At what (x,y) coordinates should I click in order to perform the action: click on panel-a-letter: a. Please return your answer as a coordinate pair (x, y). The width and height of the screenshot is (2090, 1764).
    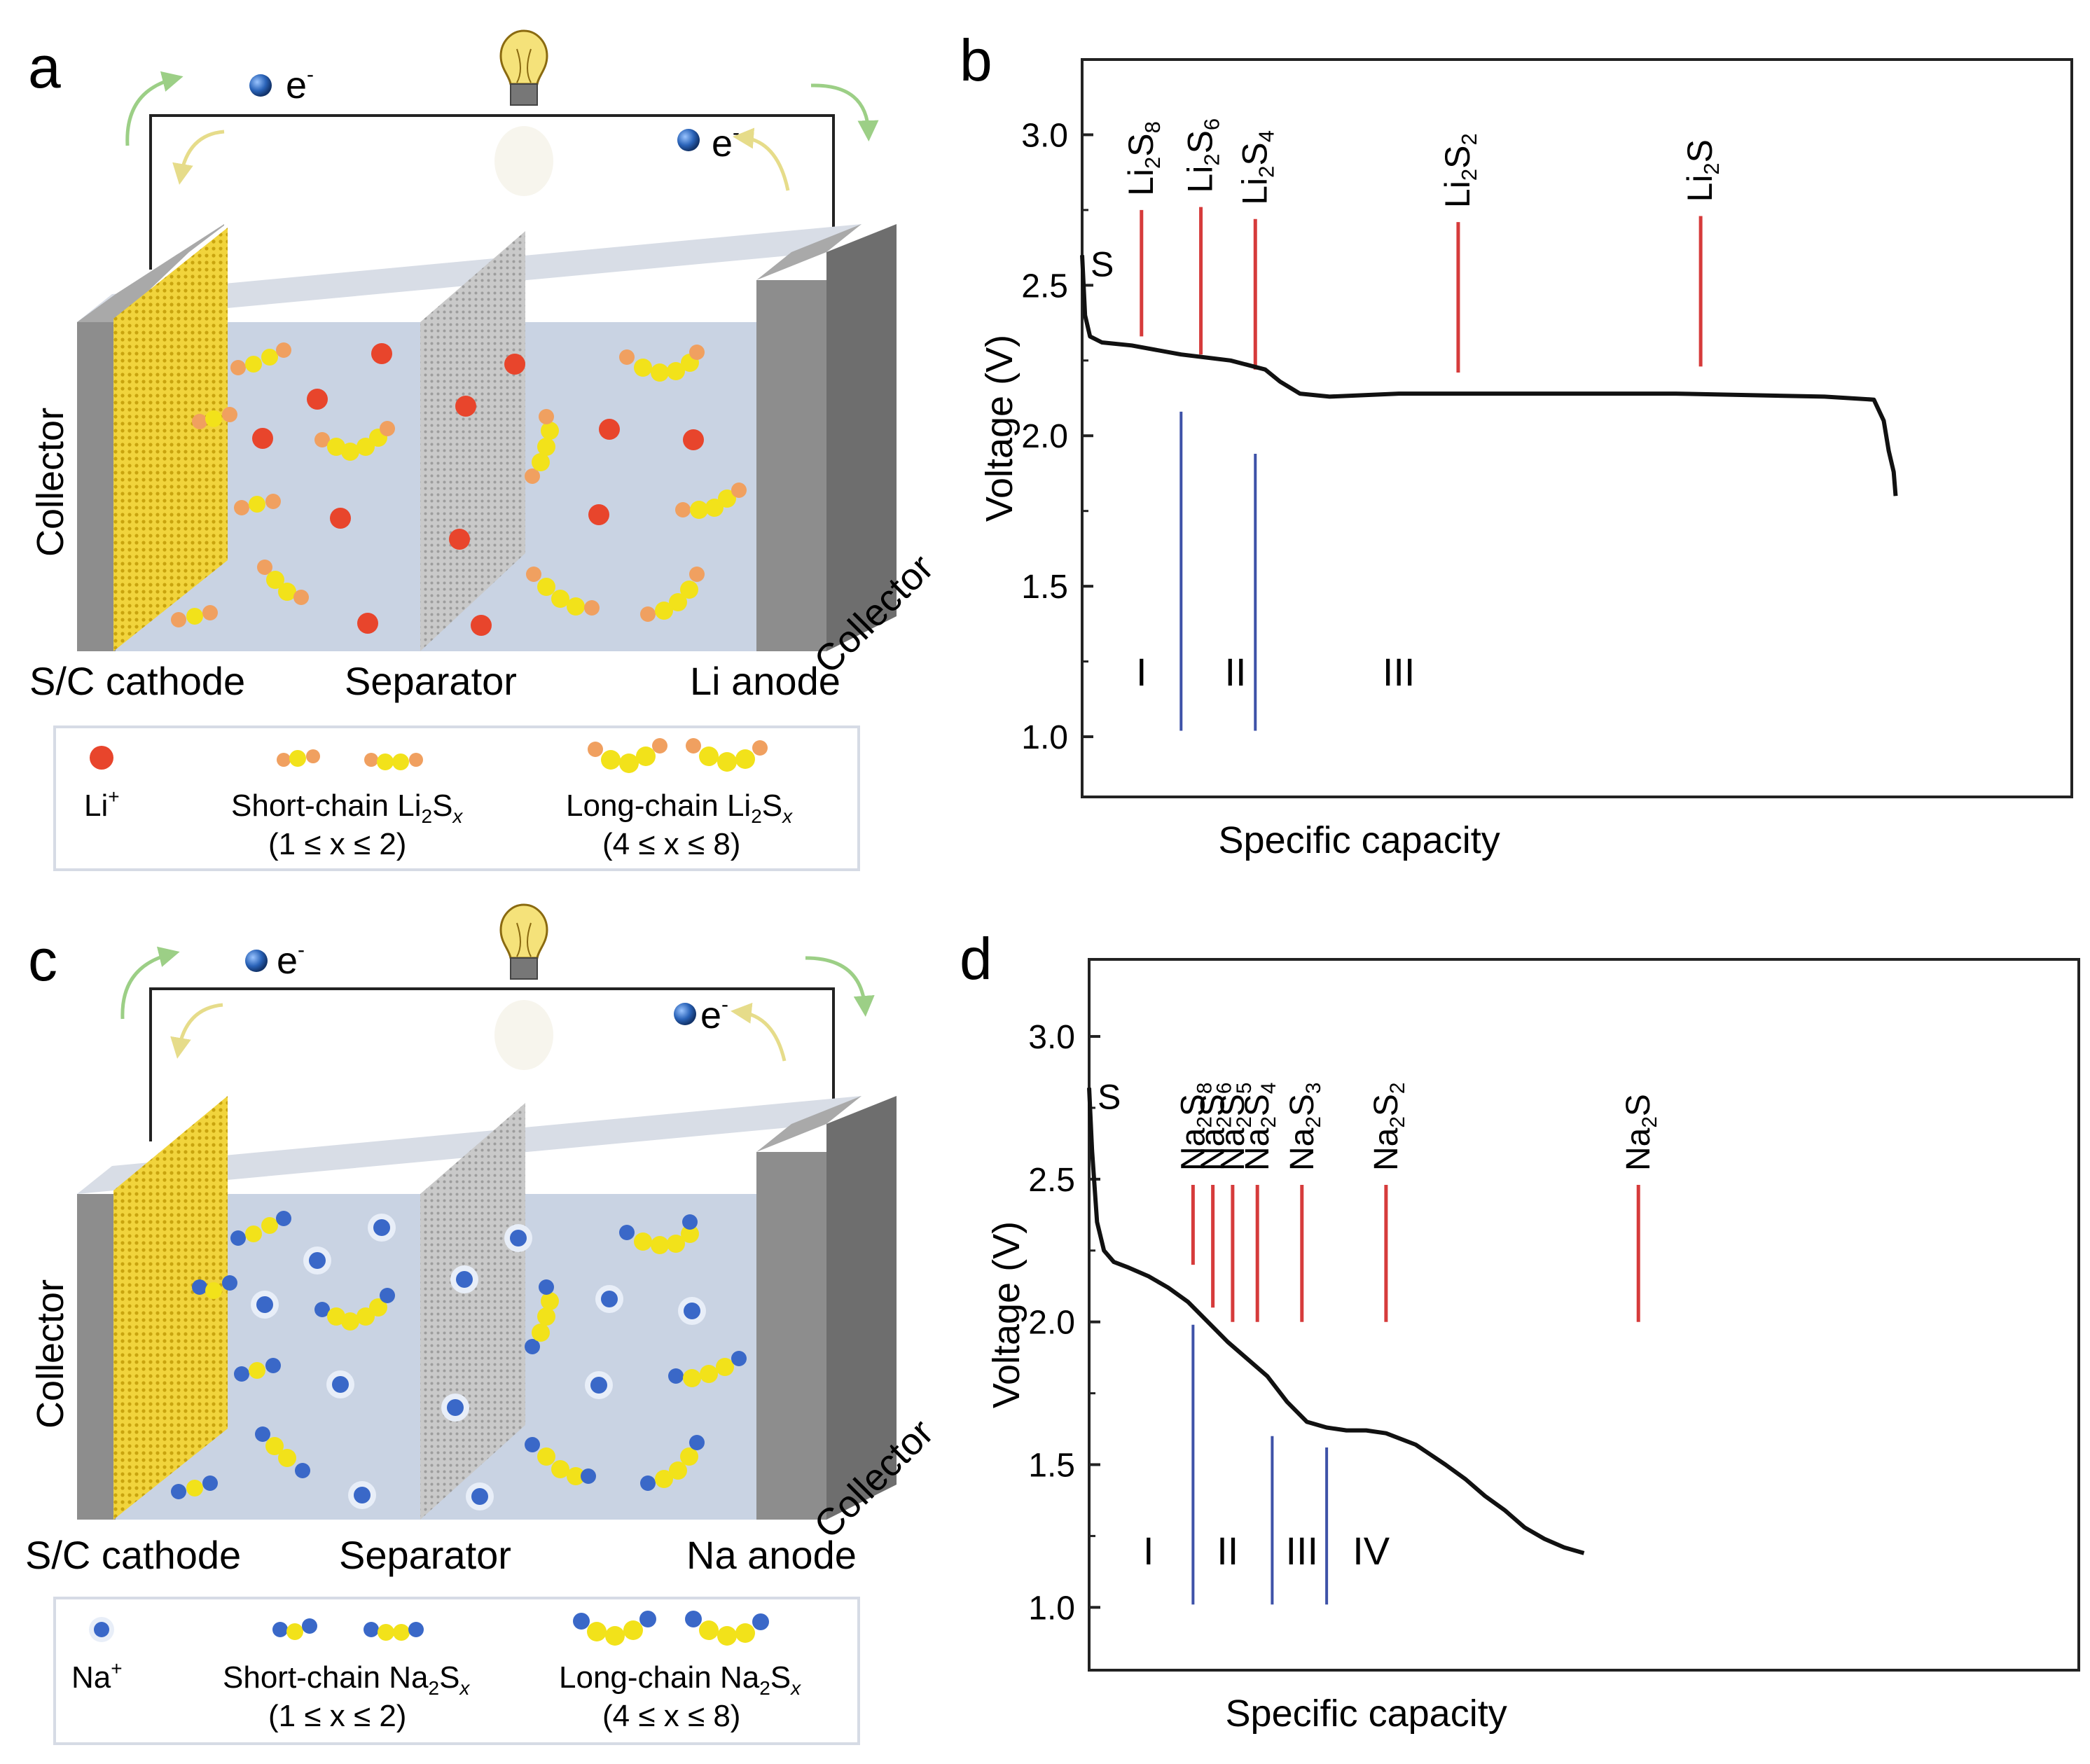
    Looking at the image, I should click on (44, 67).